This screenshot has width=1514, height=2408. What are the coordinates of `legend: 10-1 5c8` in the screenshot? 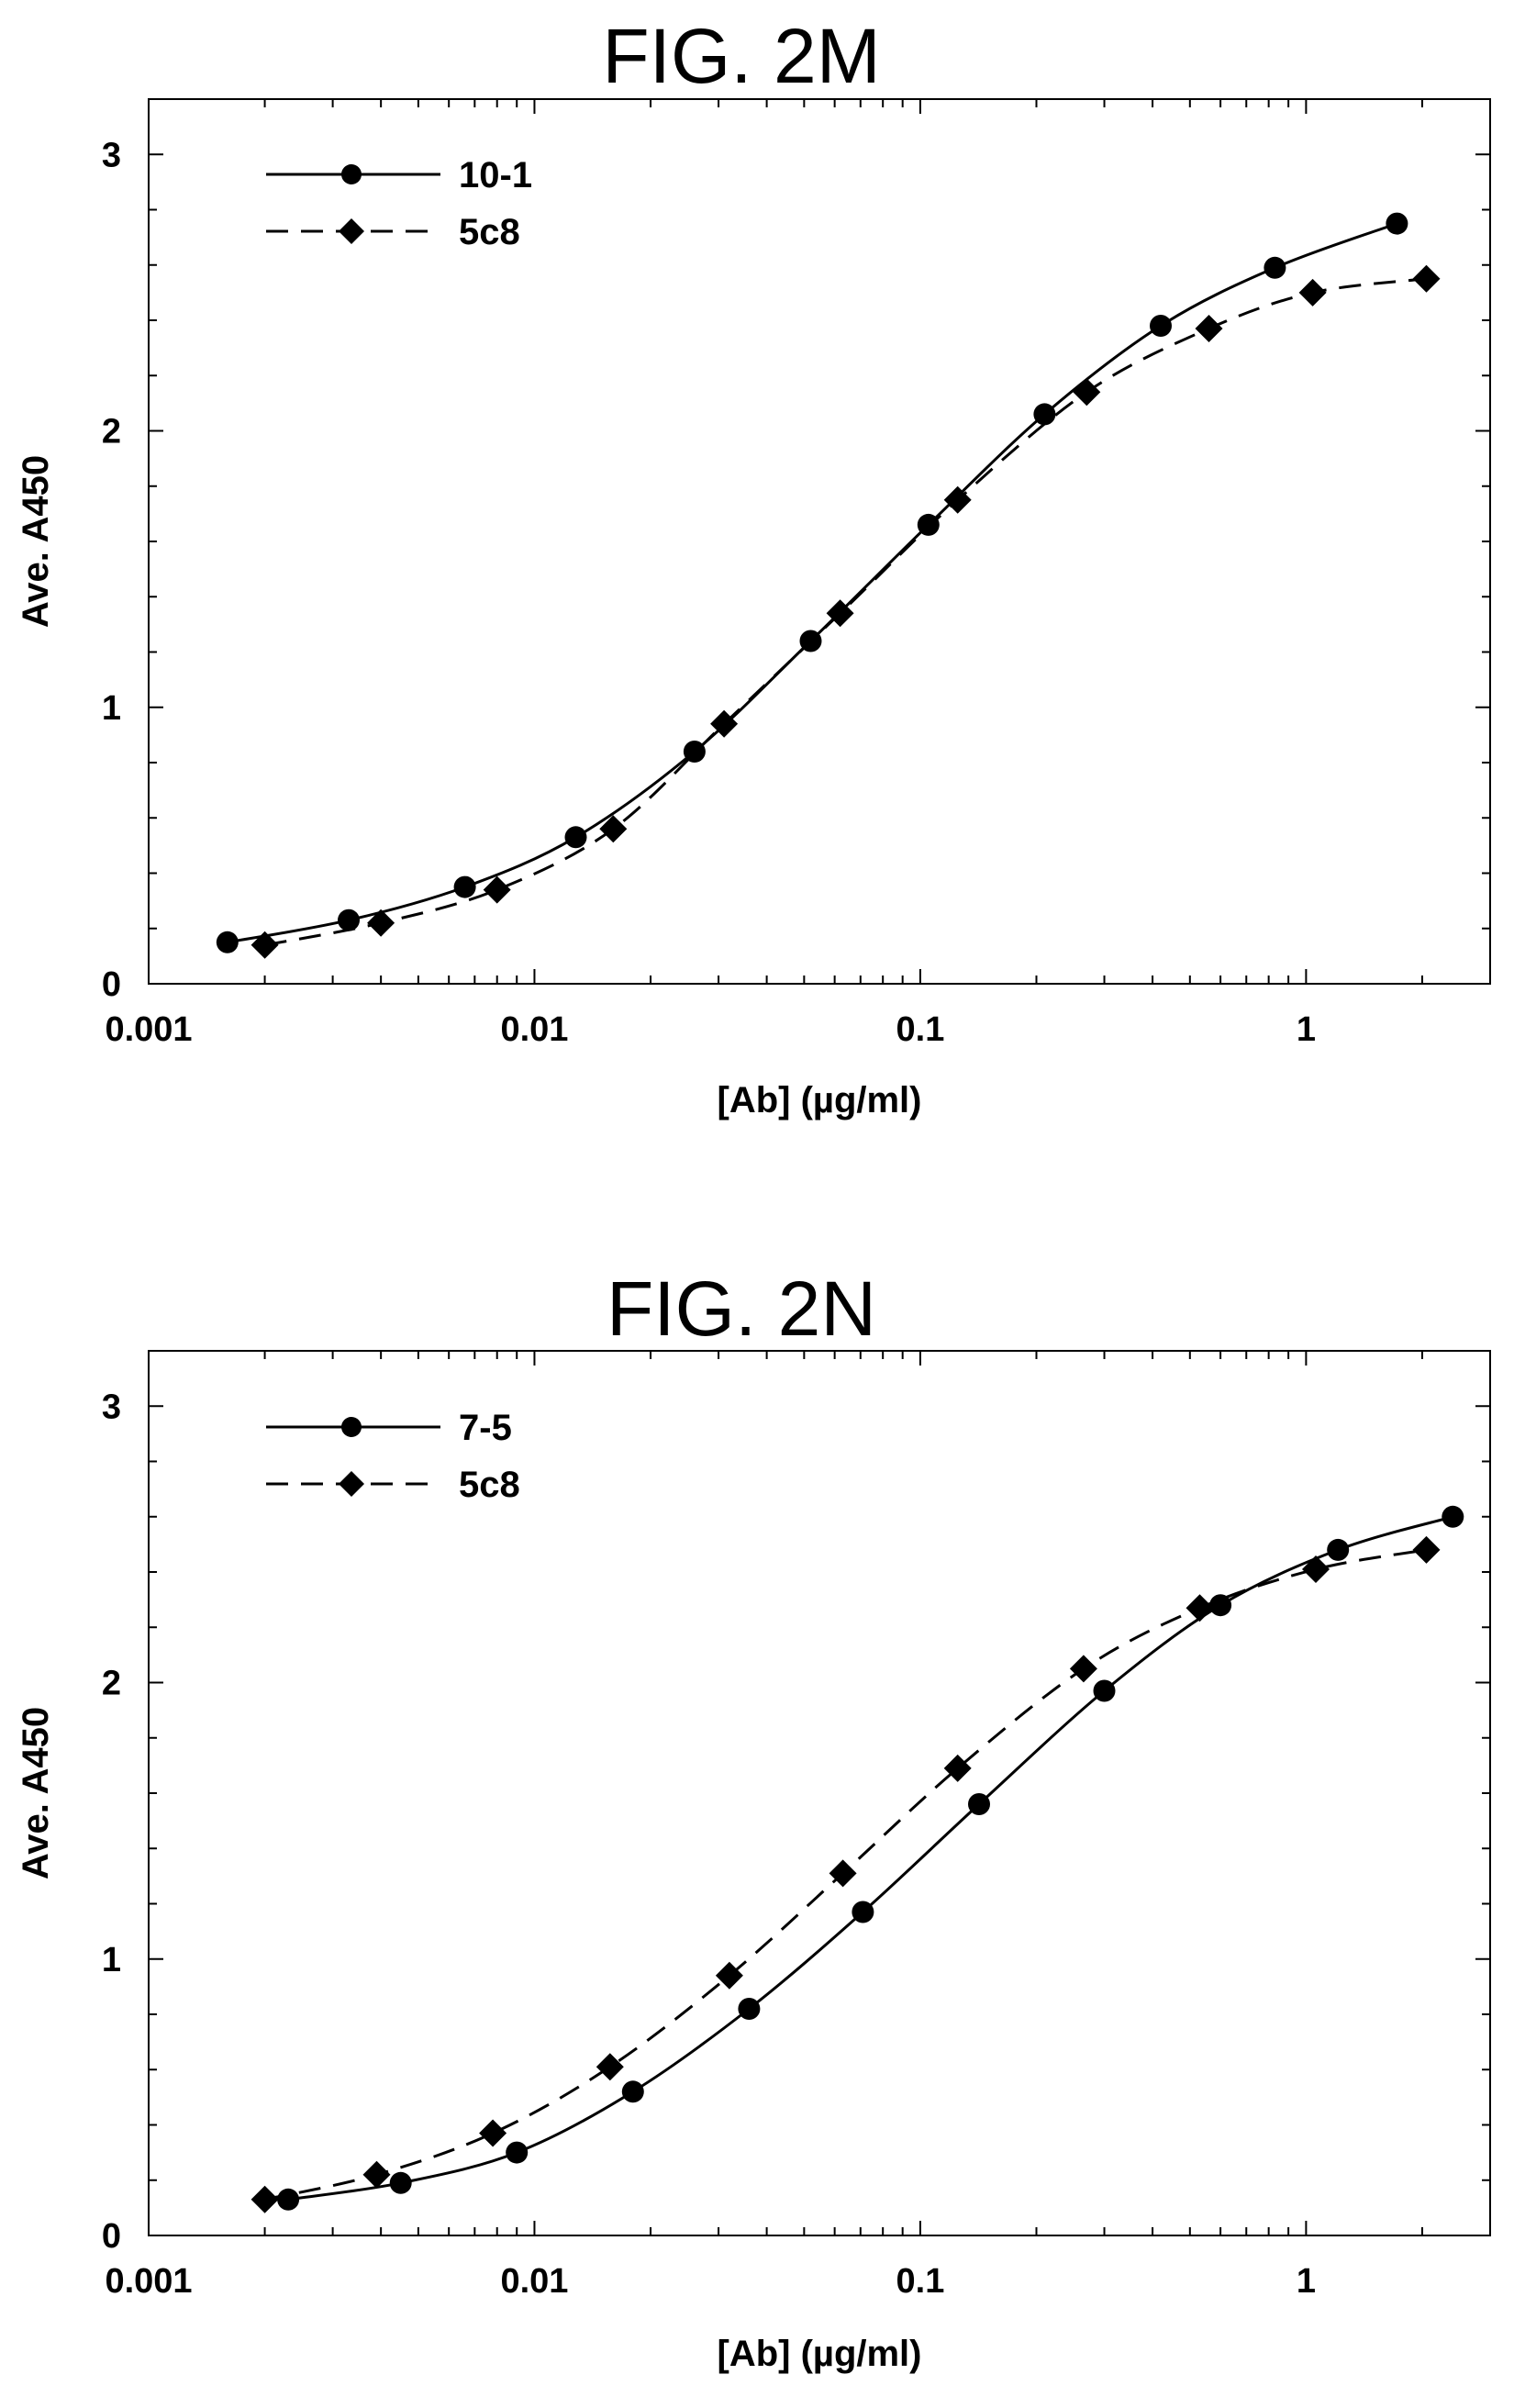 It's located at (399, 203).